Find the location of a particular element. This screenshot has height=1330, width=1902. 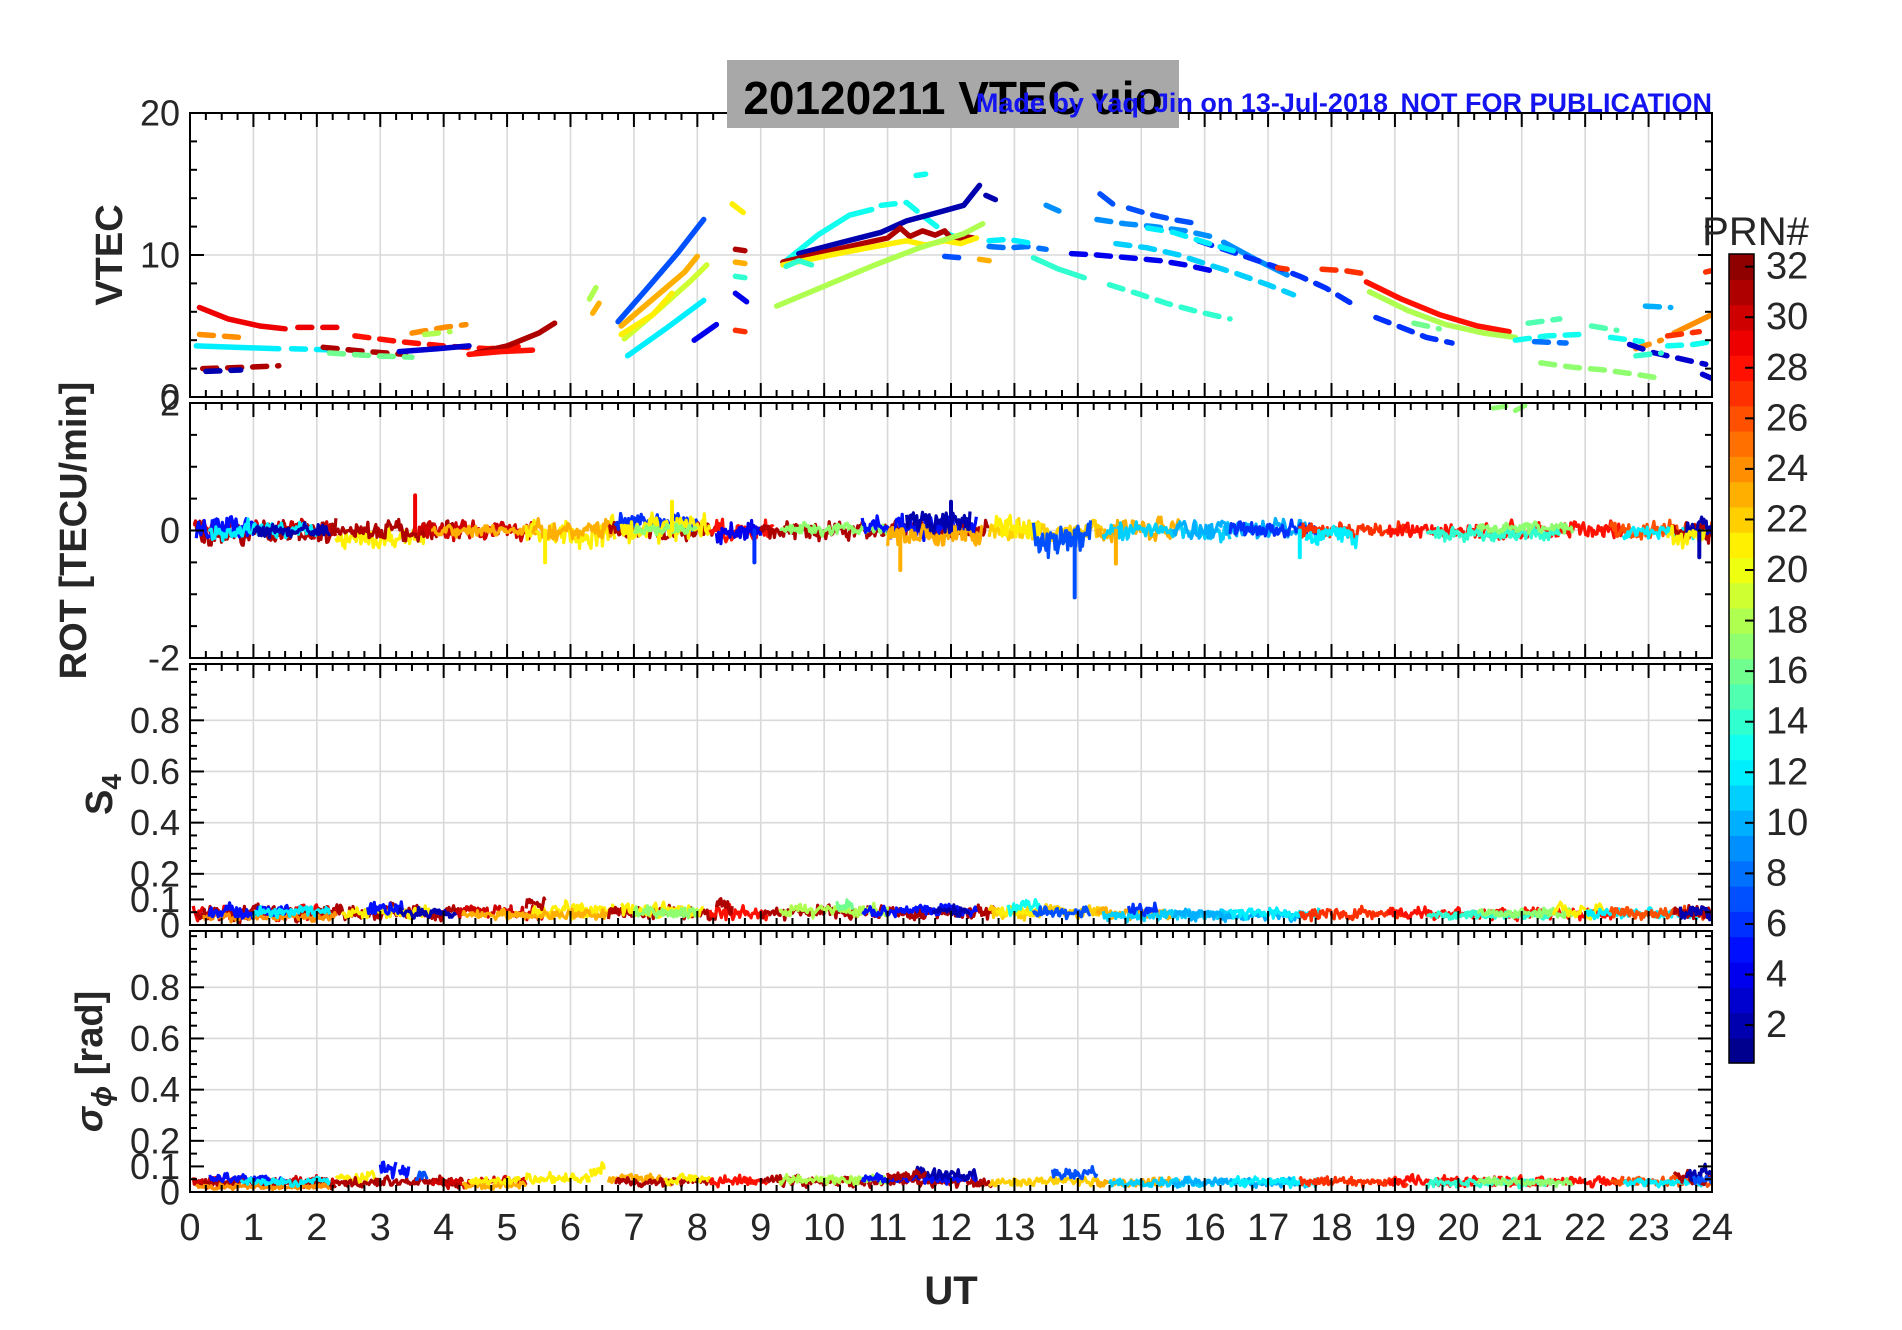

colorbar-frame is located at coordinates (1741, 658).